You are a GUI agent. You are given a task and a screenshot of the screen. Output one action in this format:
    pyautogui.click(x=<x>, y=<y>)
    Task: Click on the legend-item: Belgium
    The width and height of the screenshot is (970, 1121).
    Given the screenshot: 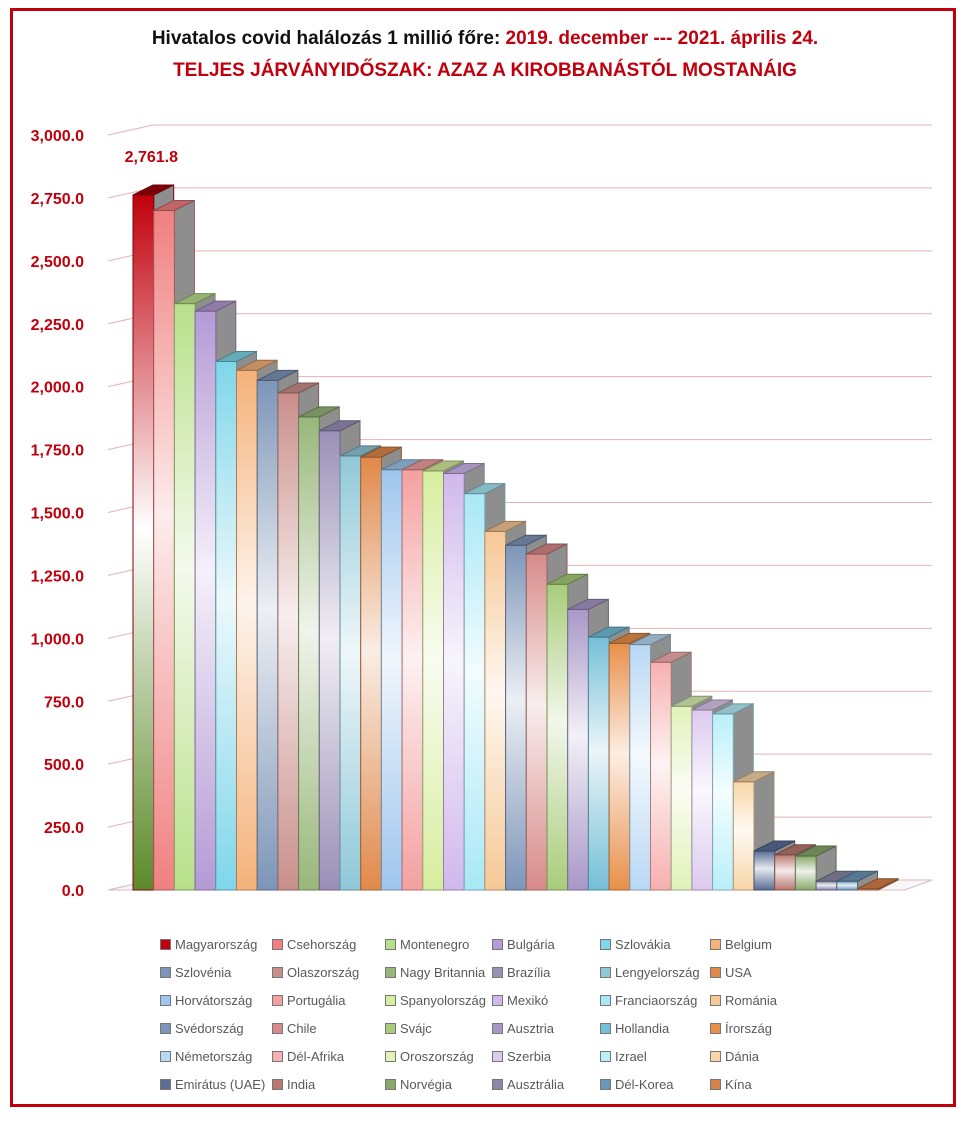 What is the action you would take?
    pyautogui.click(x=741, y=945)
    